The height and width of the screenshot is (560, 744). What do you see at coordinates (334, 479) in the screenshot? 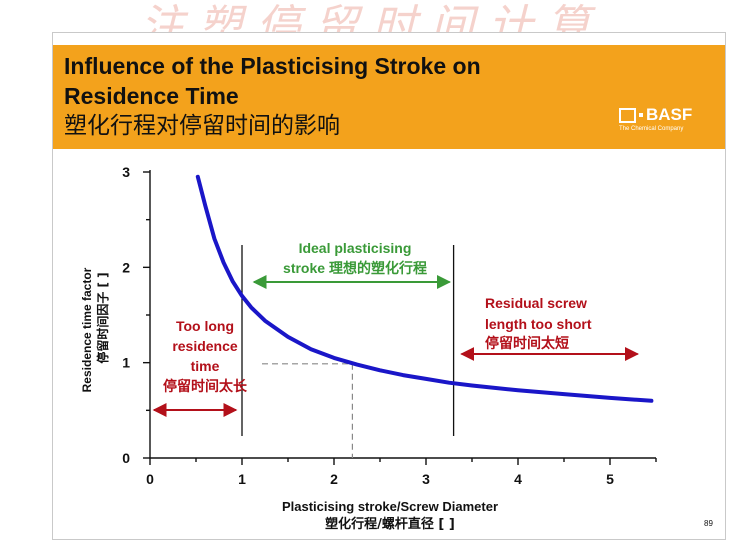
I see `x-tick-label: 2` at bounding box center [334, 479].